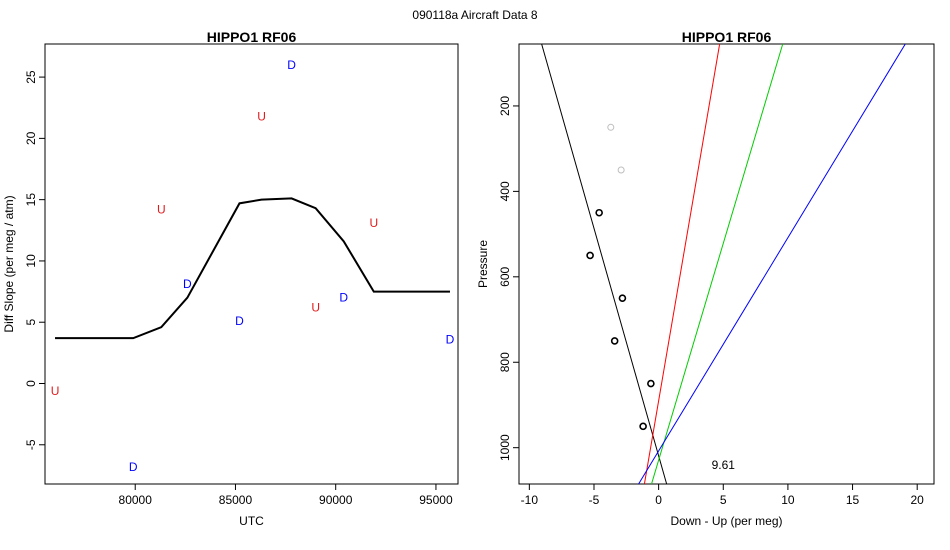  Describe the element at coordinates (236, 500) in the screenshot. I see `x-tick-label: 85000` at that location.